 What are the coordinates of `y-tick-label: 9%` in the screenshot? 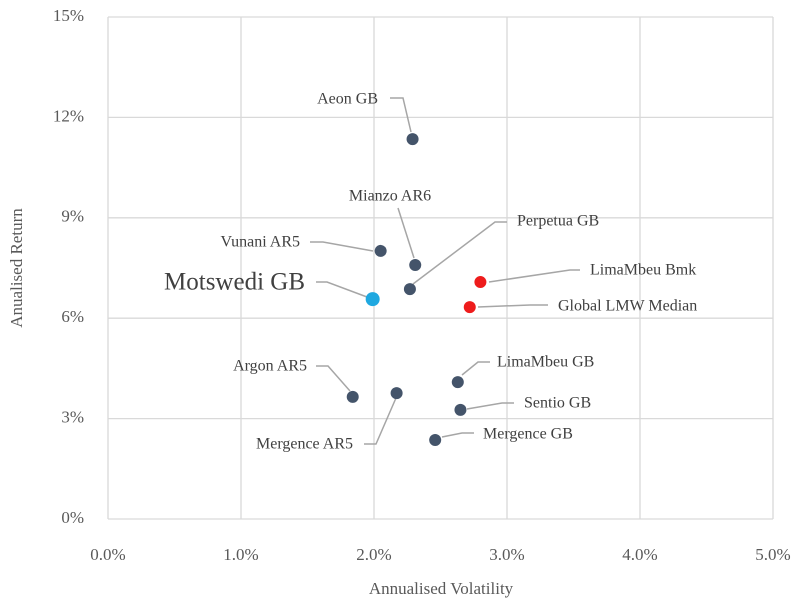 It's located at (72, 216).